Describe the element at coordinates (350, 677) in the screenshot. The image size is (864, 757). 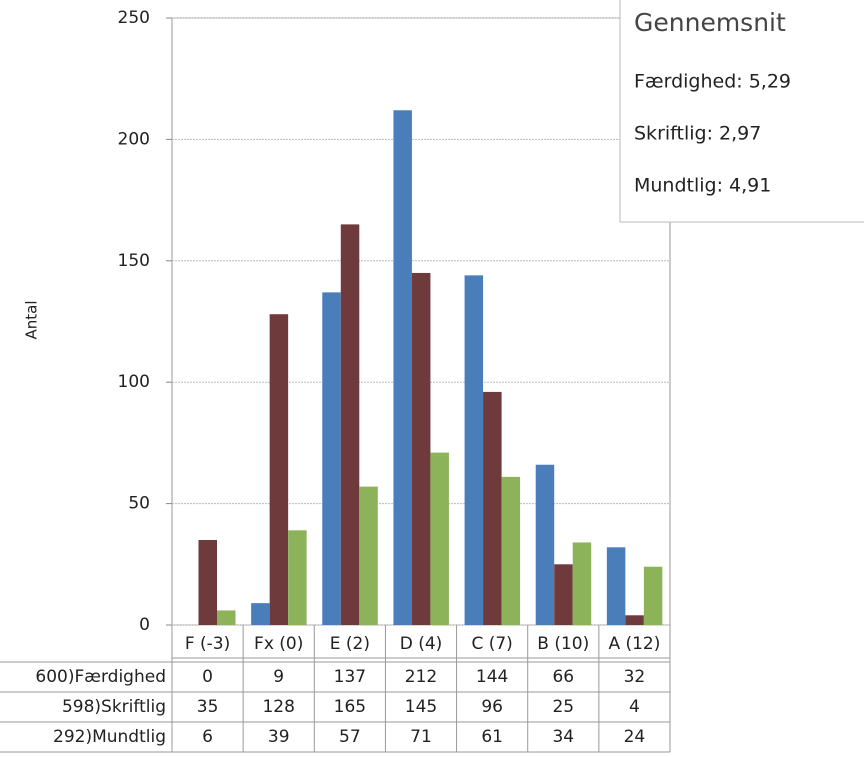
I see `table-cell: 137` at that location.